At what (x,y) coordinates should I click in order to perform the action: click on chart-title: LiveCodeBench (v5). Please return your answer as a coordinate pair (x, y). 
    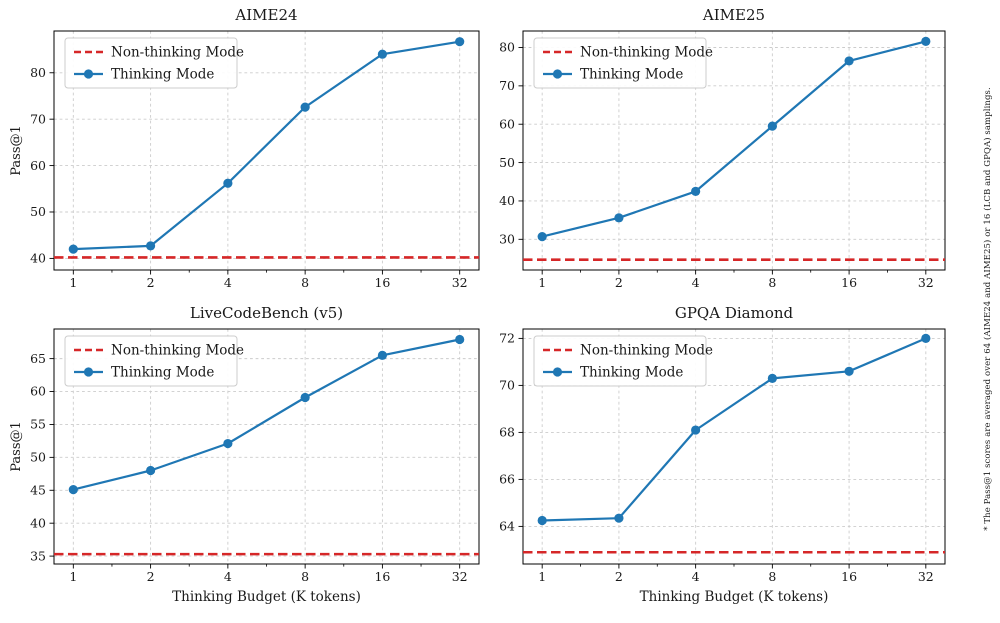
    Looking at the image, I should click on (266, 313).